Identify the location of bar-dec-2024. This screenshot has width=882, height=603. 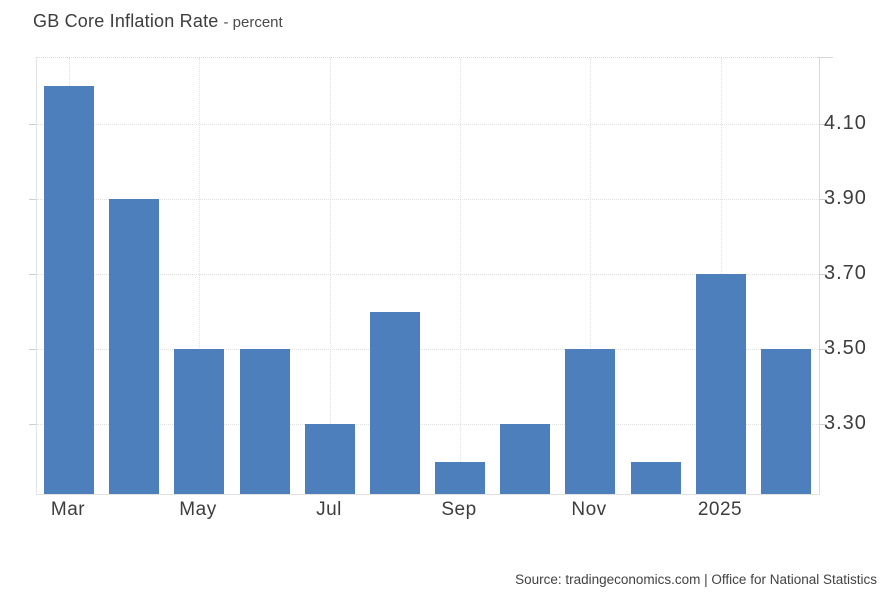
(656, 478).